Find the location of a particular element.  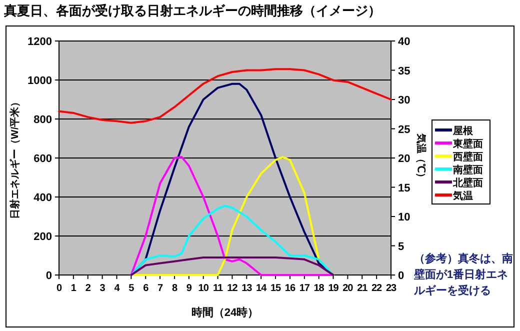

x-tick-label: 16 is located at coordinates (290, 288).